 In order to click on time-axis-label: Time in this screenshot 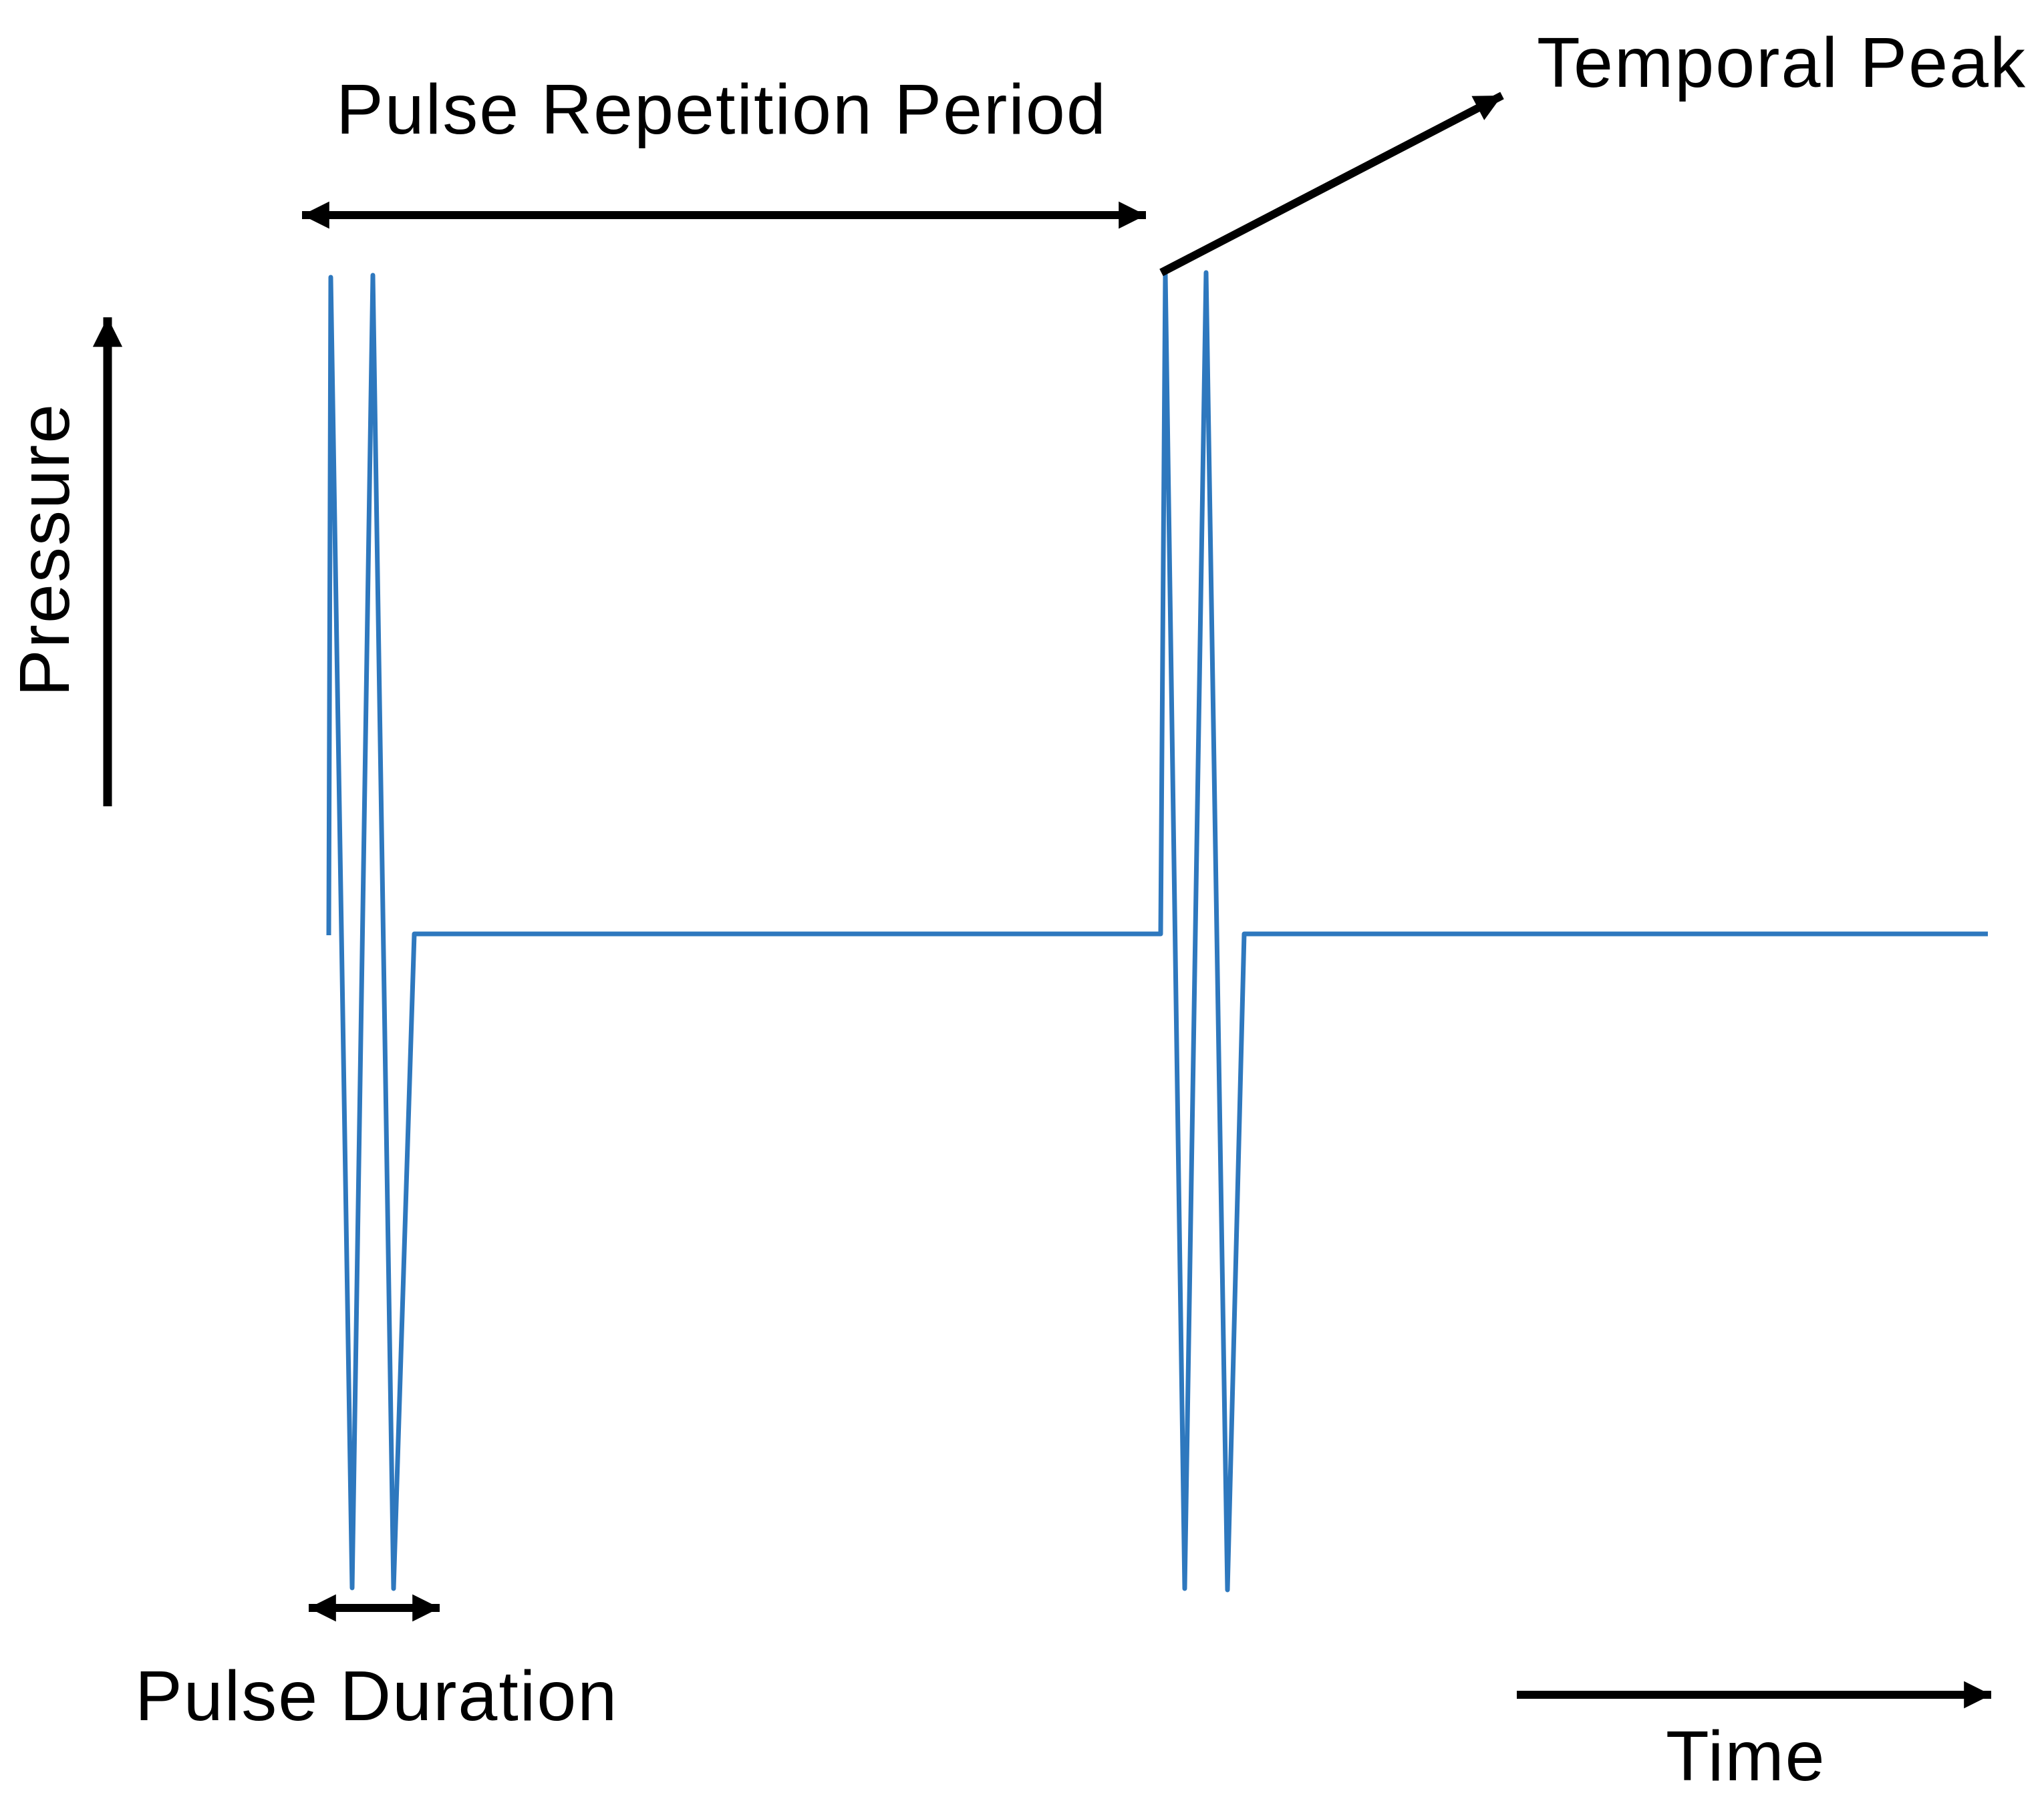, I will do `click(1746, 1756)`.